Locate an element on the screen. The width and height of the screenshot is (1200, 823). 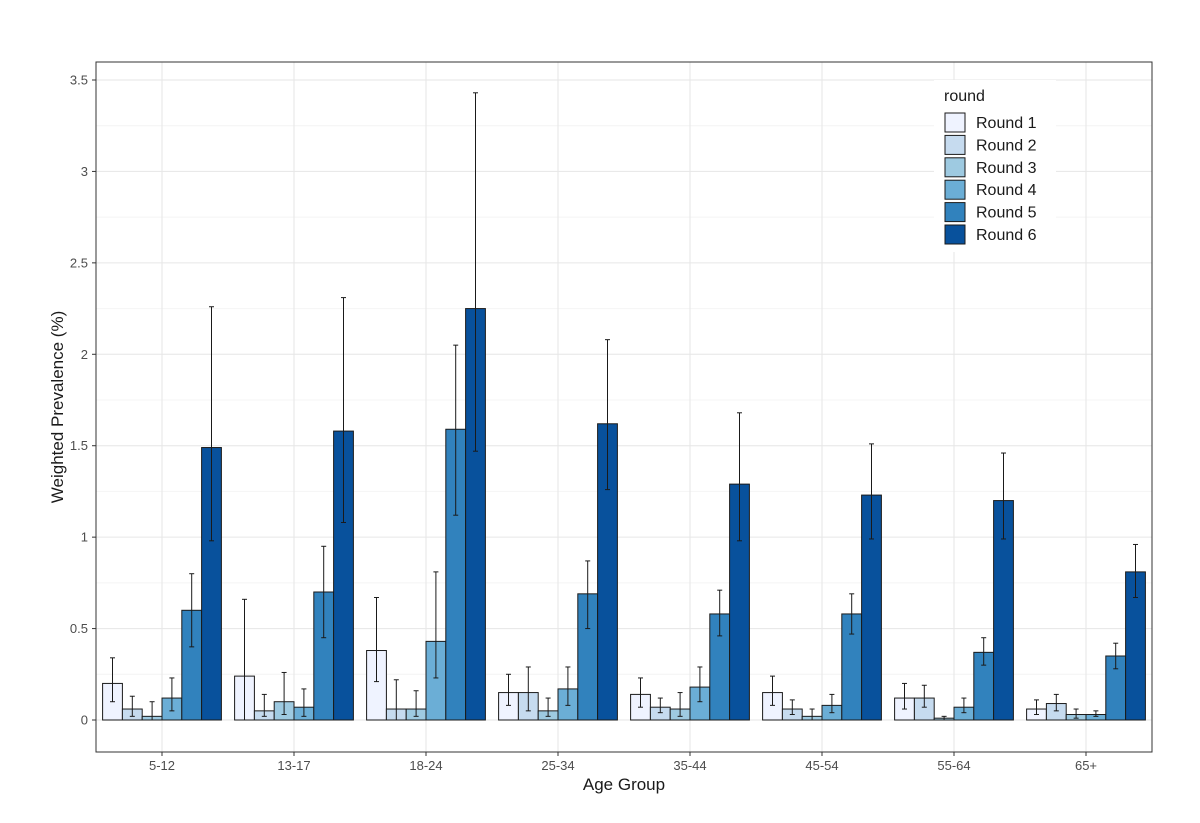
y-axis-title: Weighted Prevalence (%) is located at coordinates (57, 407).